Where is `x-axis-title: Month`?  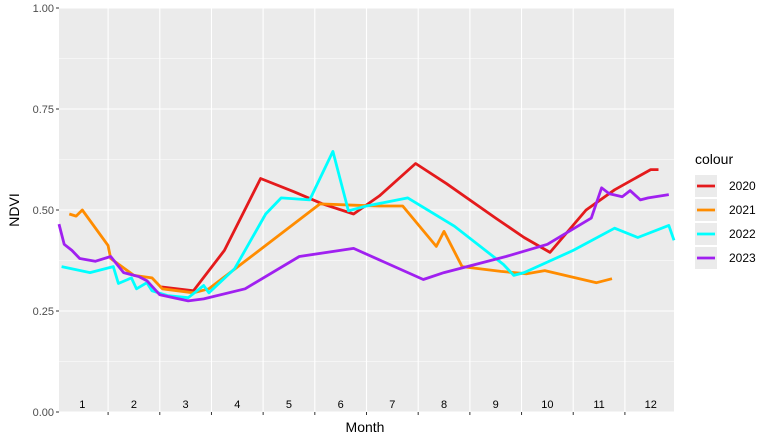 x-axis-title: Month is located at coordinates (365, 427).